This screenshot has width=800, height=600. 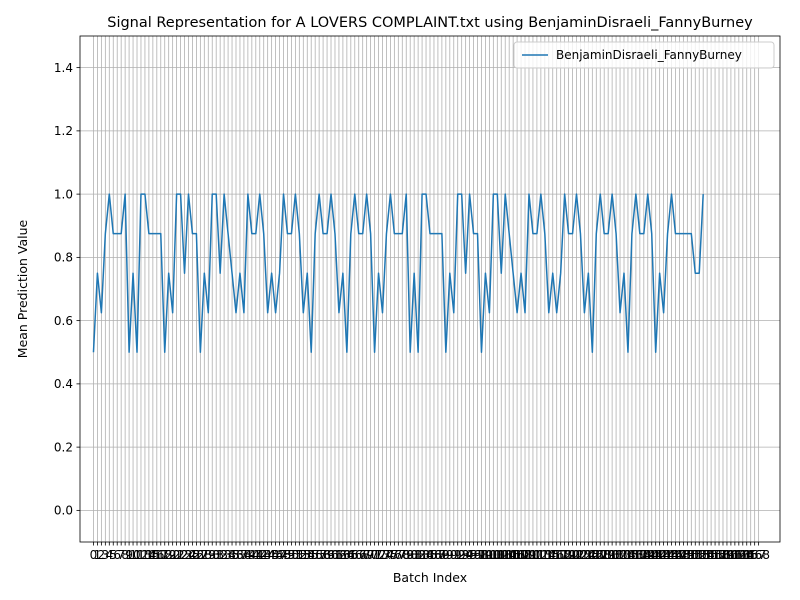 I want to click on x-tick-label: 27, so click(x=200, y=555).